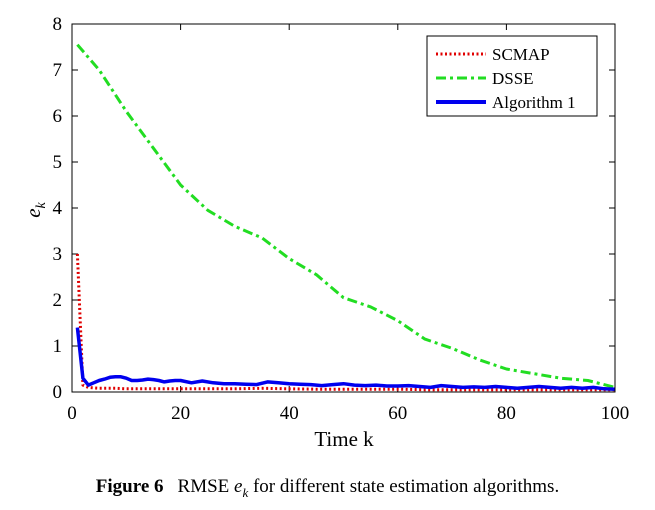  I want to click on y-tick-label: 7, so click(58, 70).